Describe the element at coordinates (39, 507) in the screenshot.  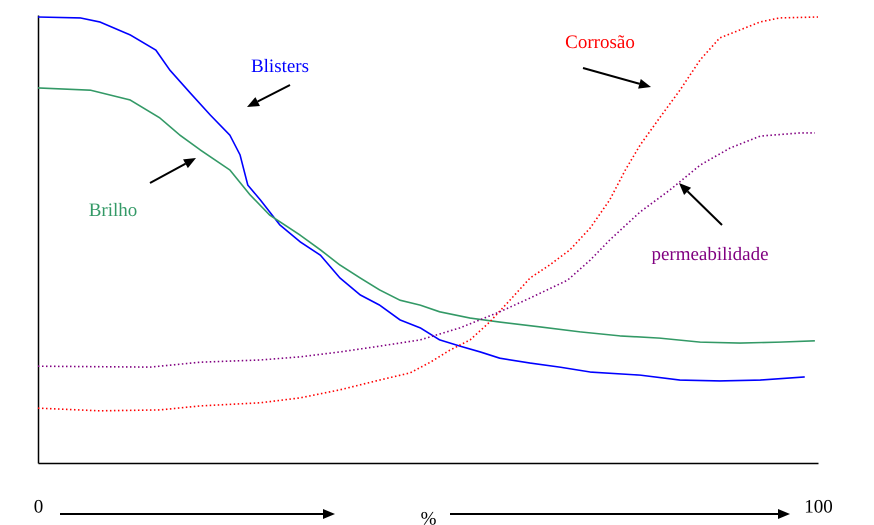
I see `x-tick-label: 0` at that location.